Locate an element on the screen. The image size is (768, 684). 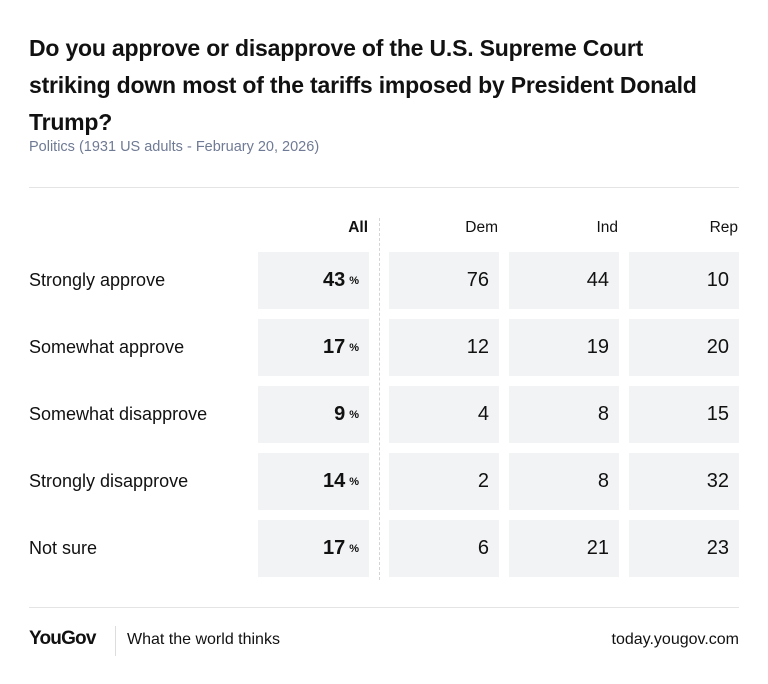
cell-all: 9% is located at coordinates (313, 414).